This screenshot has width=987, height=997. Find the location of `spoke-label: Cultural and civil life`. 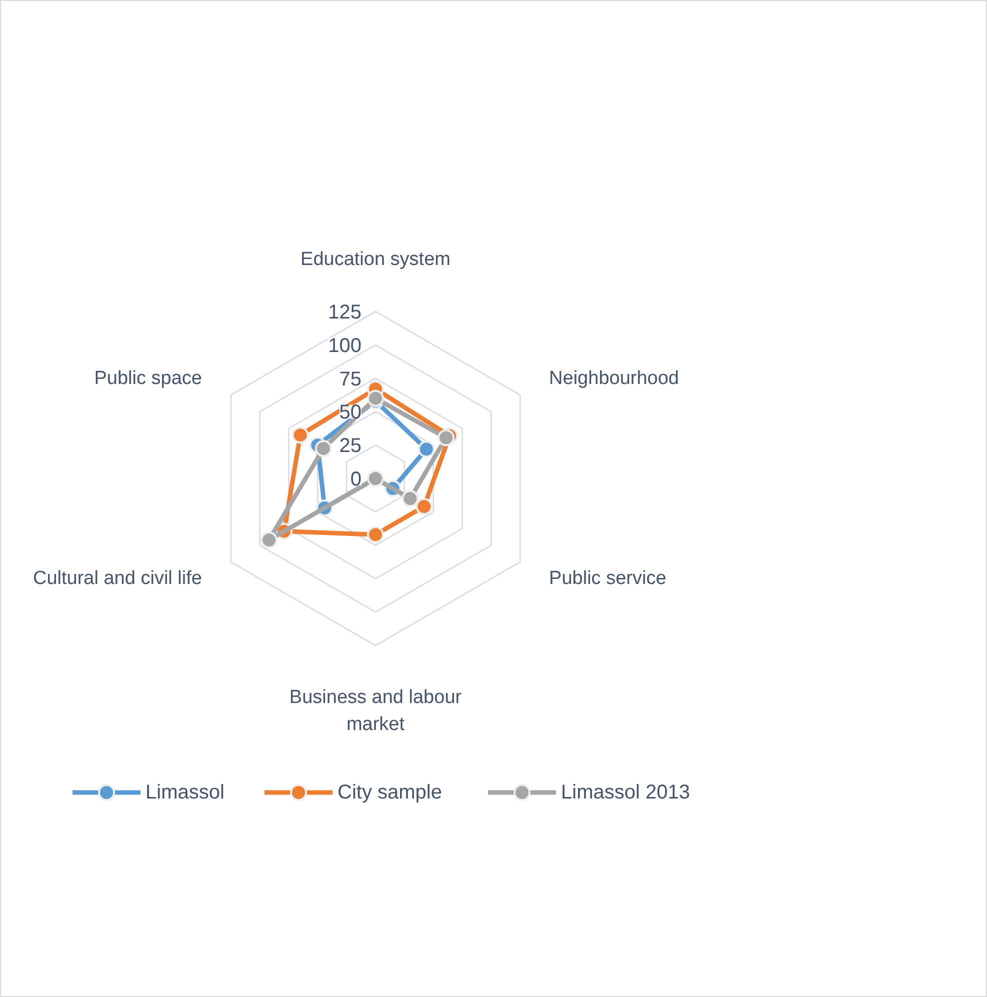

spoke-label: Cultural and civil life is located at coordinates (117, 579).